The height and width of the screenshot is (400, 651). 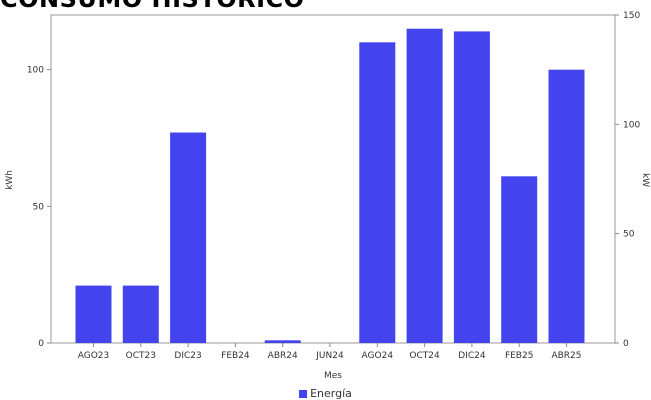 What do you see at coordinates (627, 180) in the screenshot?
I see `y-axis-right: 0 50 100 150` at bounding box center [627, 180].